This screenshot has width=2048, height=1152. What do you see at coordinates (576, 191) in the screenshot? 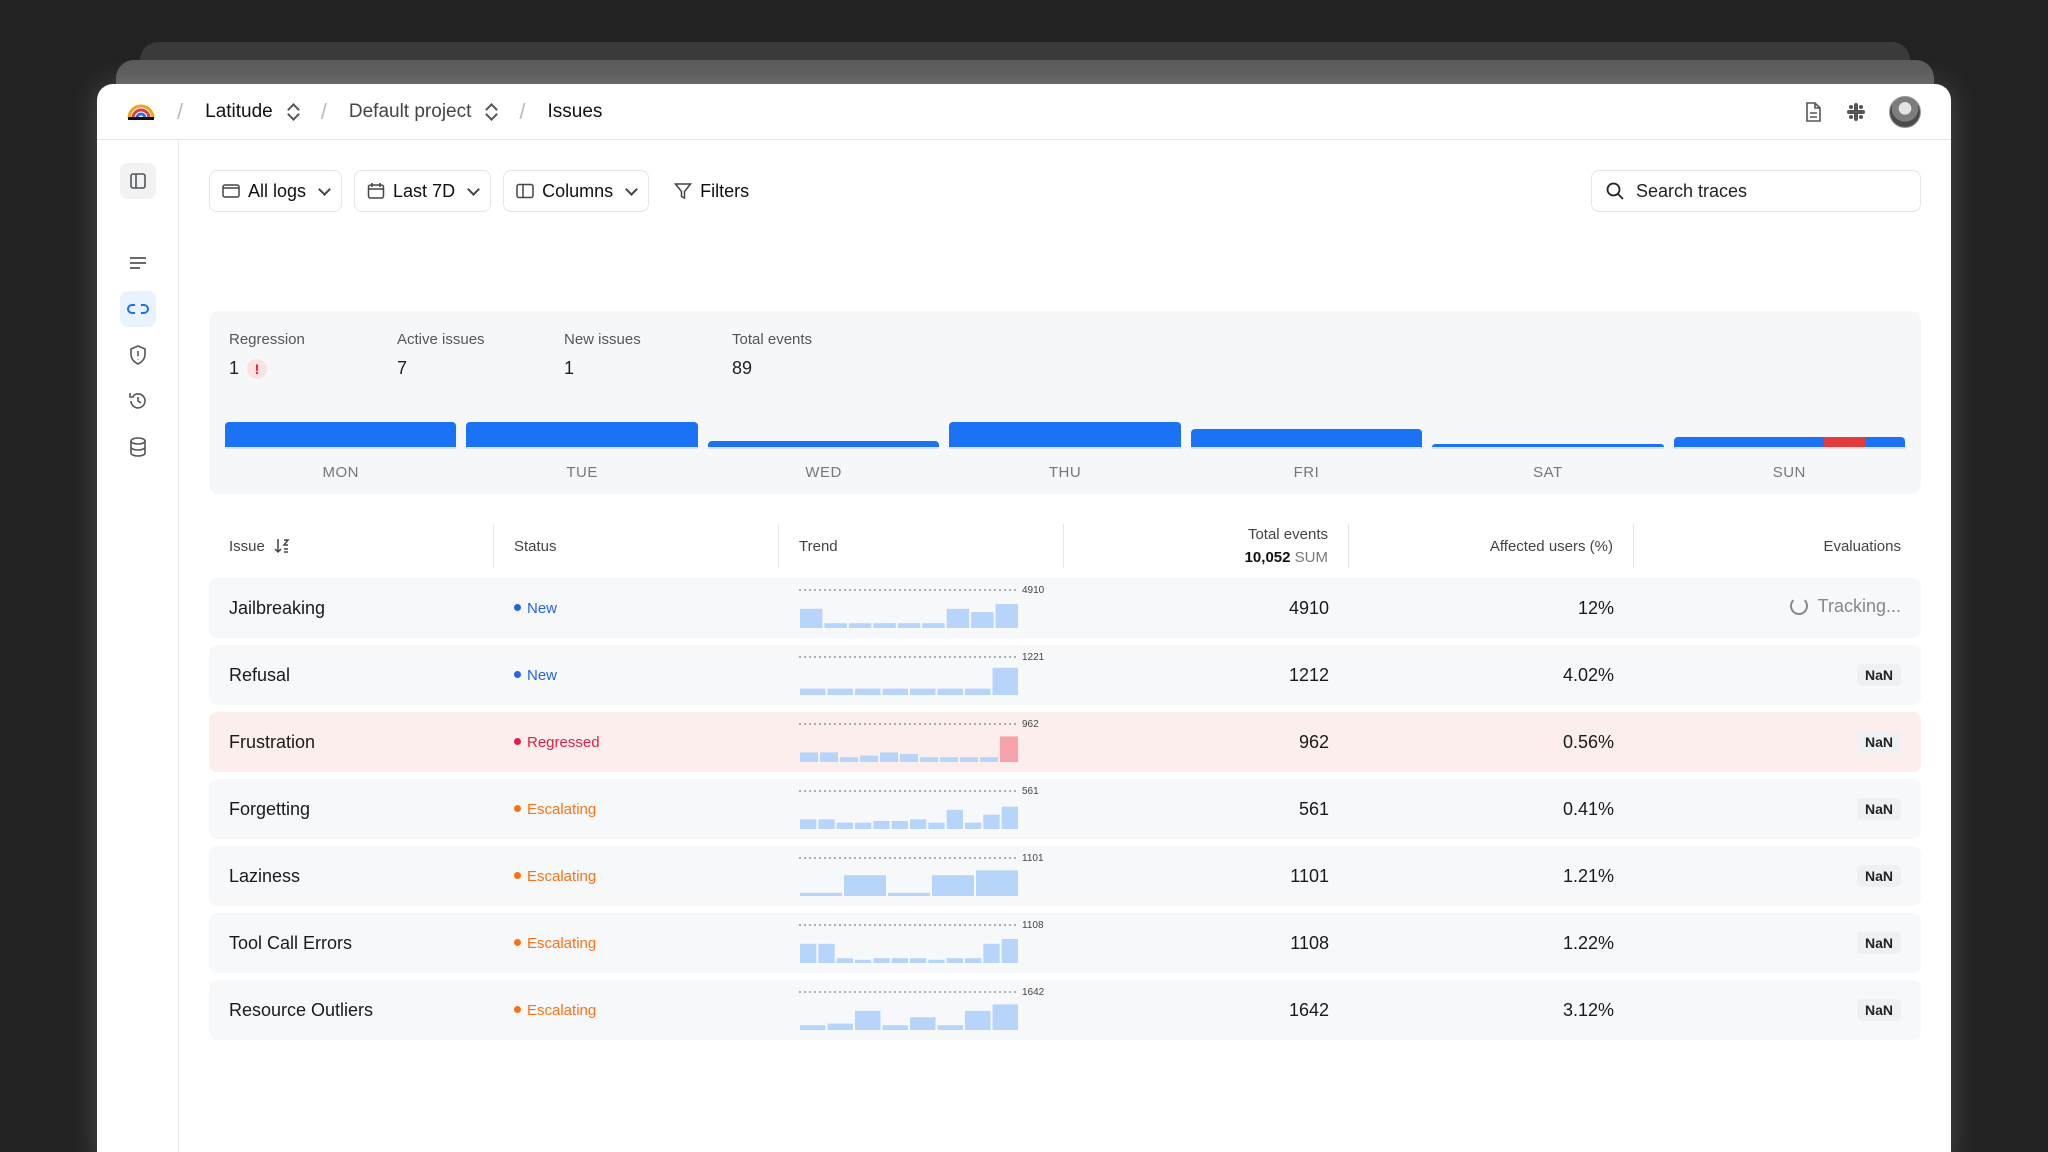
I see `columns-dropdown: Columns` at bounding box center [576, 191].